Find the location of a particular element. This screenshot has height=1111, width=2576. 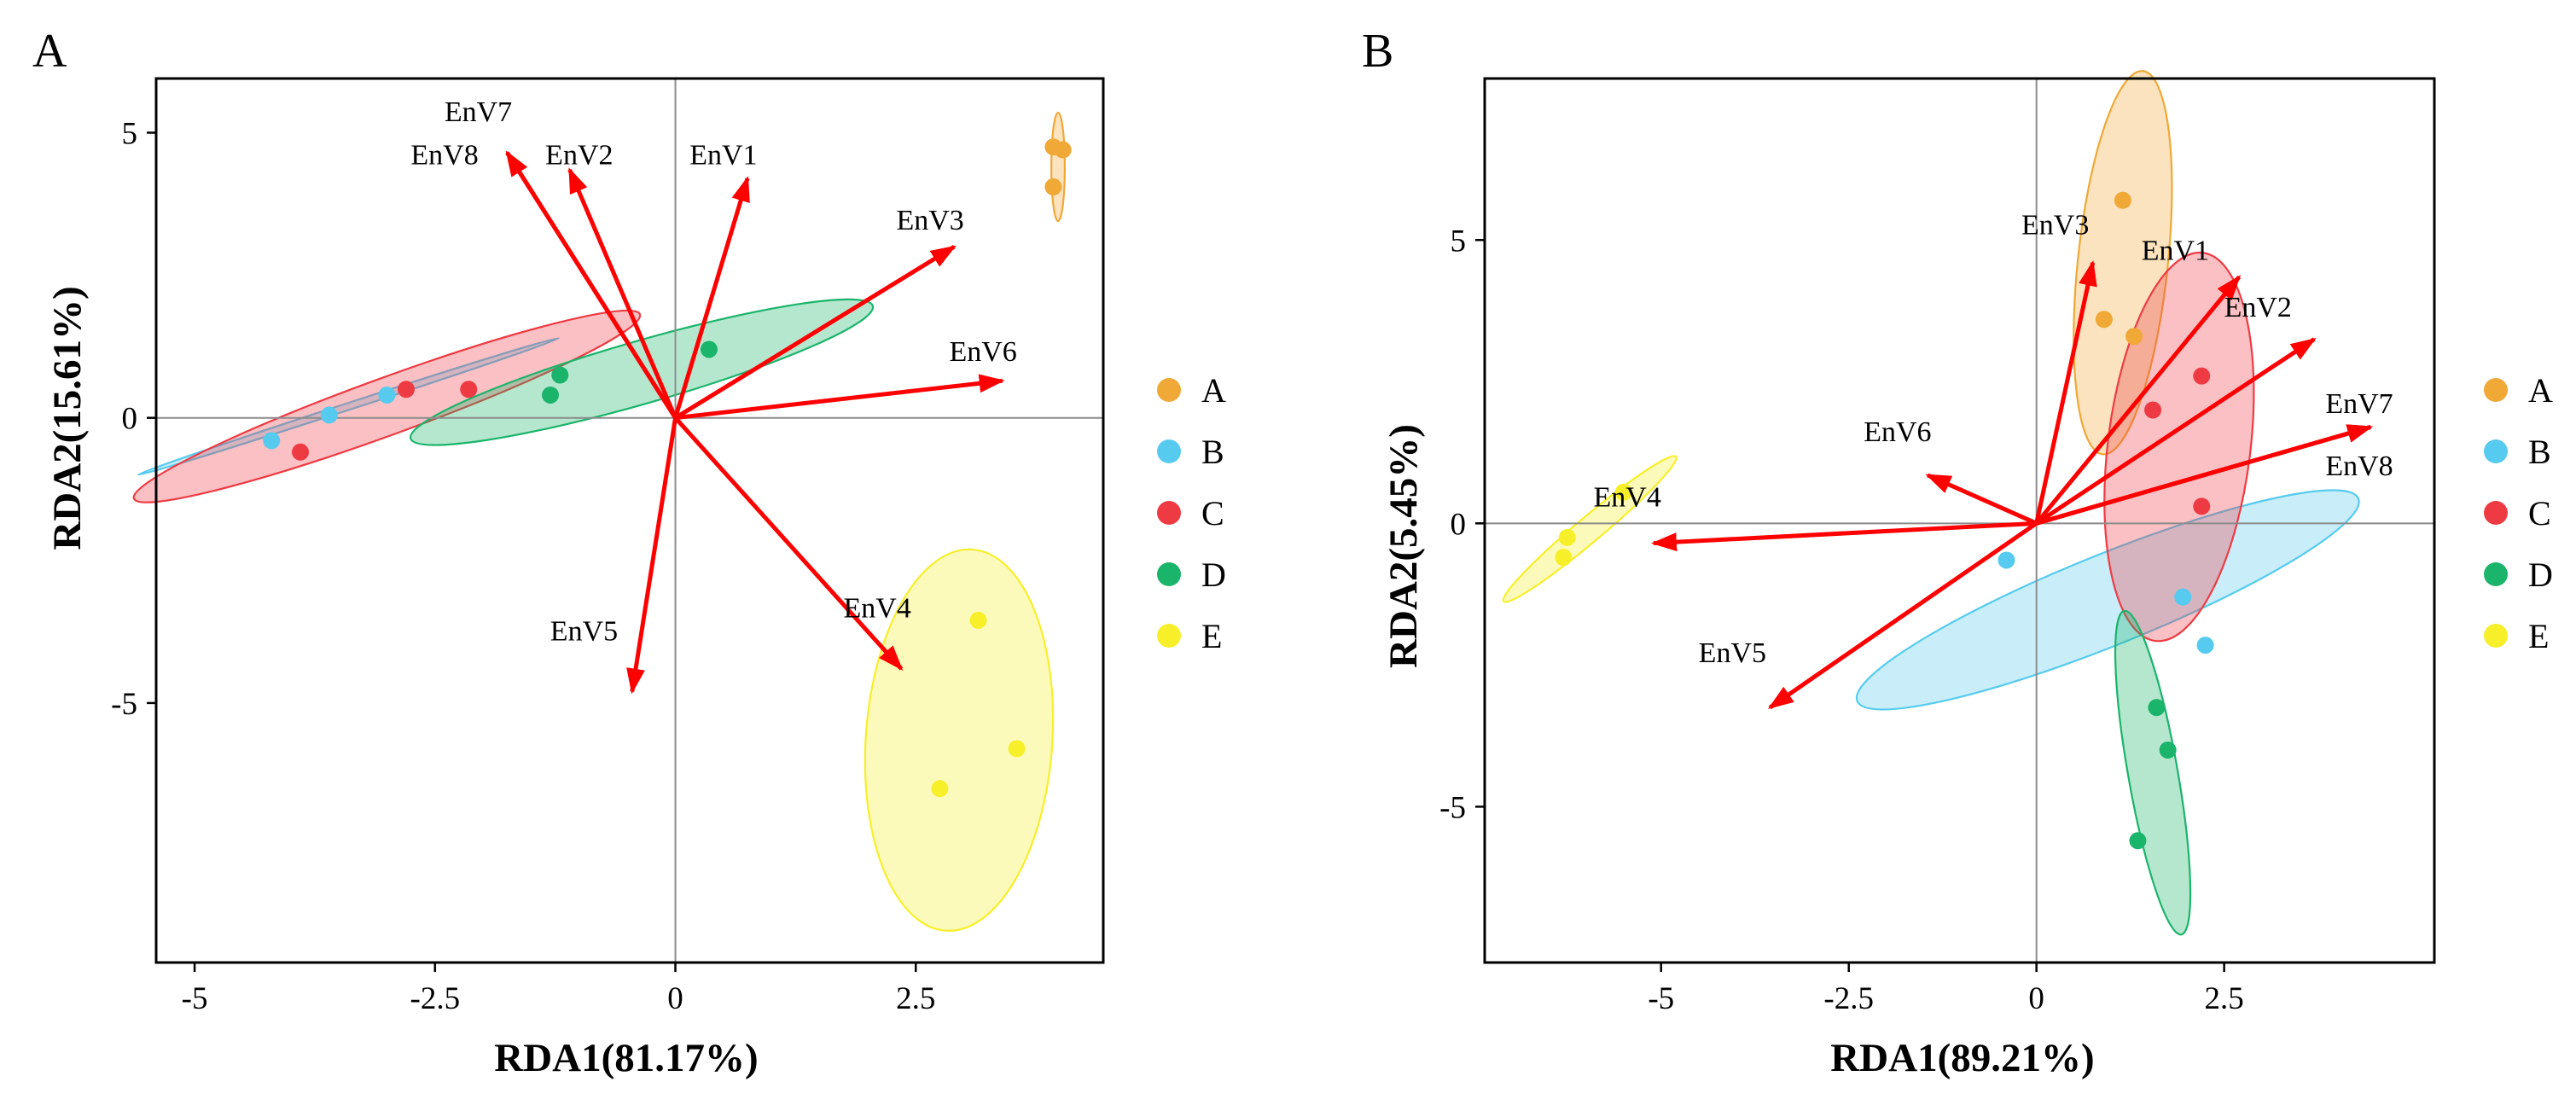

y-axis-title: RDA2(15.61%) is located at coordinates (67, 418).